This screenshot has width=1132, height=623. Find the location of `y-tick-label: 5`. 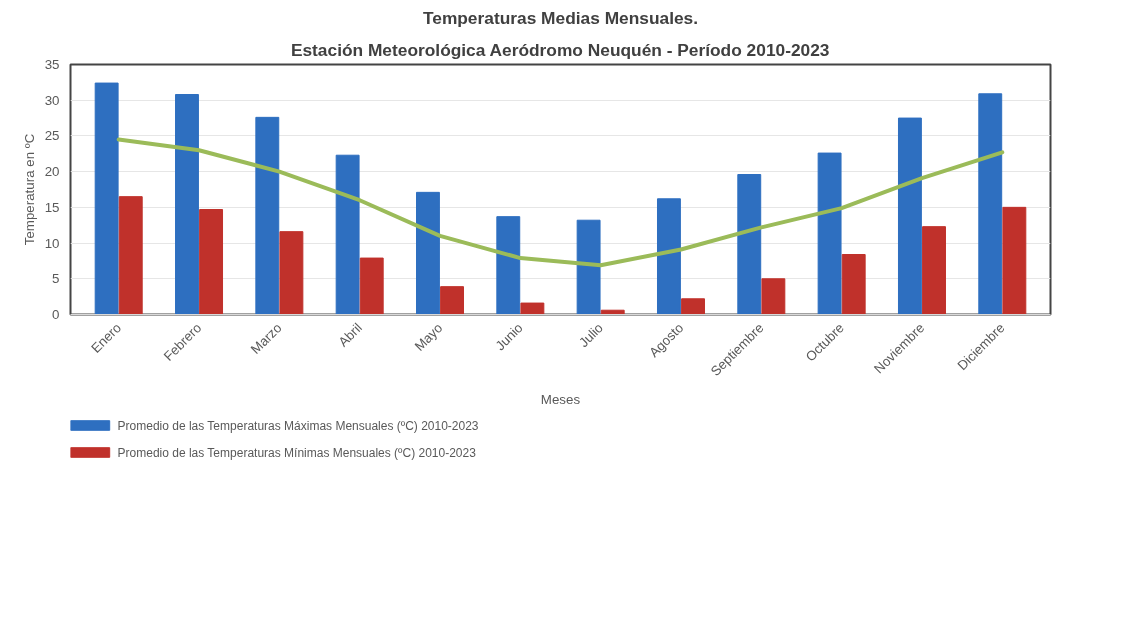

y-tick-label: 5 is located at coordinates (56, 279).